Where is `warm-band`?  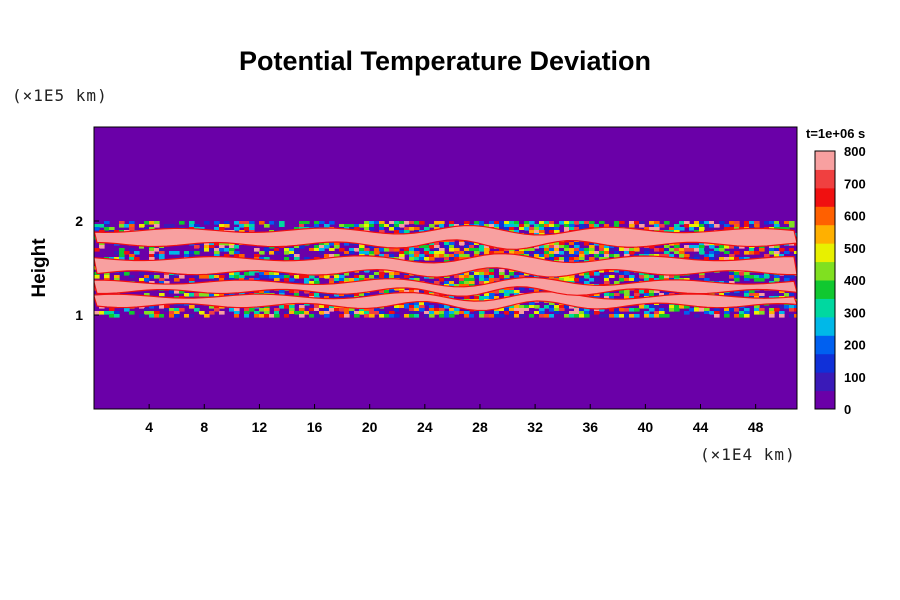
warm-band is located at coordinates (445, 265).